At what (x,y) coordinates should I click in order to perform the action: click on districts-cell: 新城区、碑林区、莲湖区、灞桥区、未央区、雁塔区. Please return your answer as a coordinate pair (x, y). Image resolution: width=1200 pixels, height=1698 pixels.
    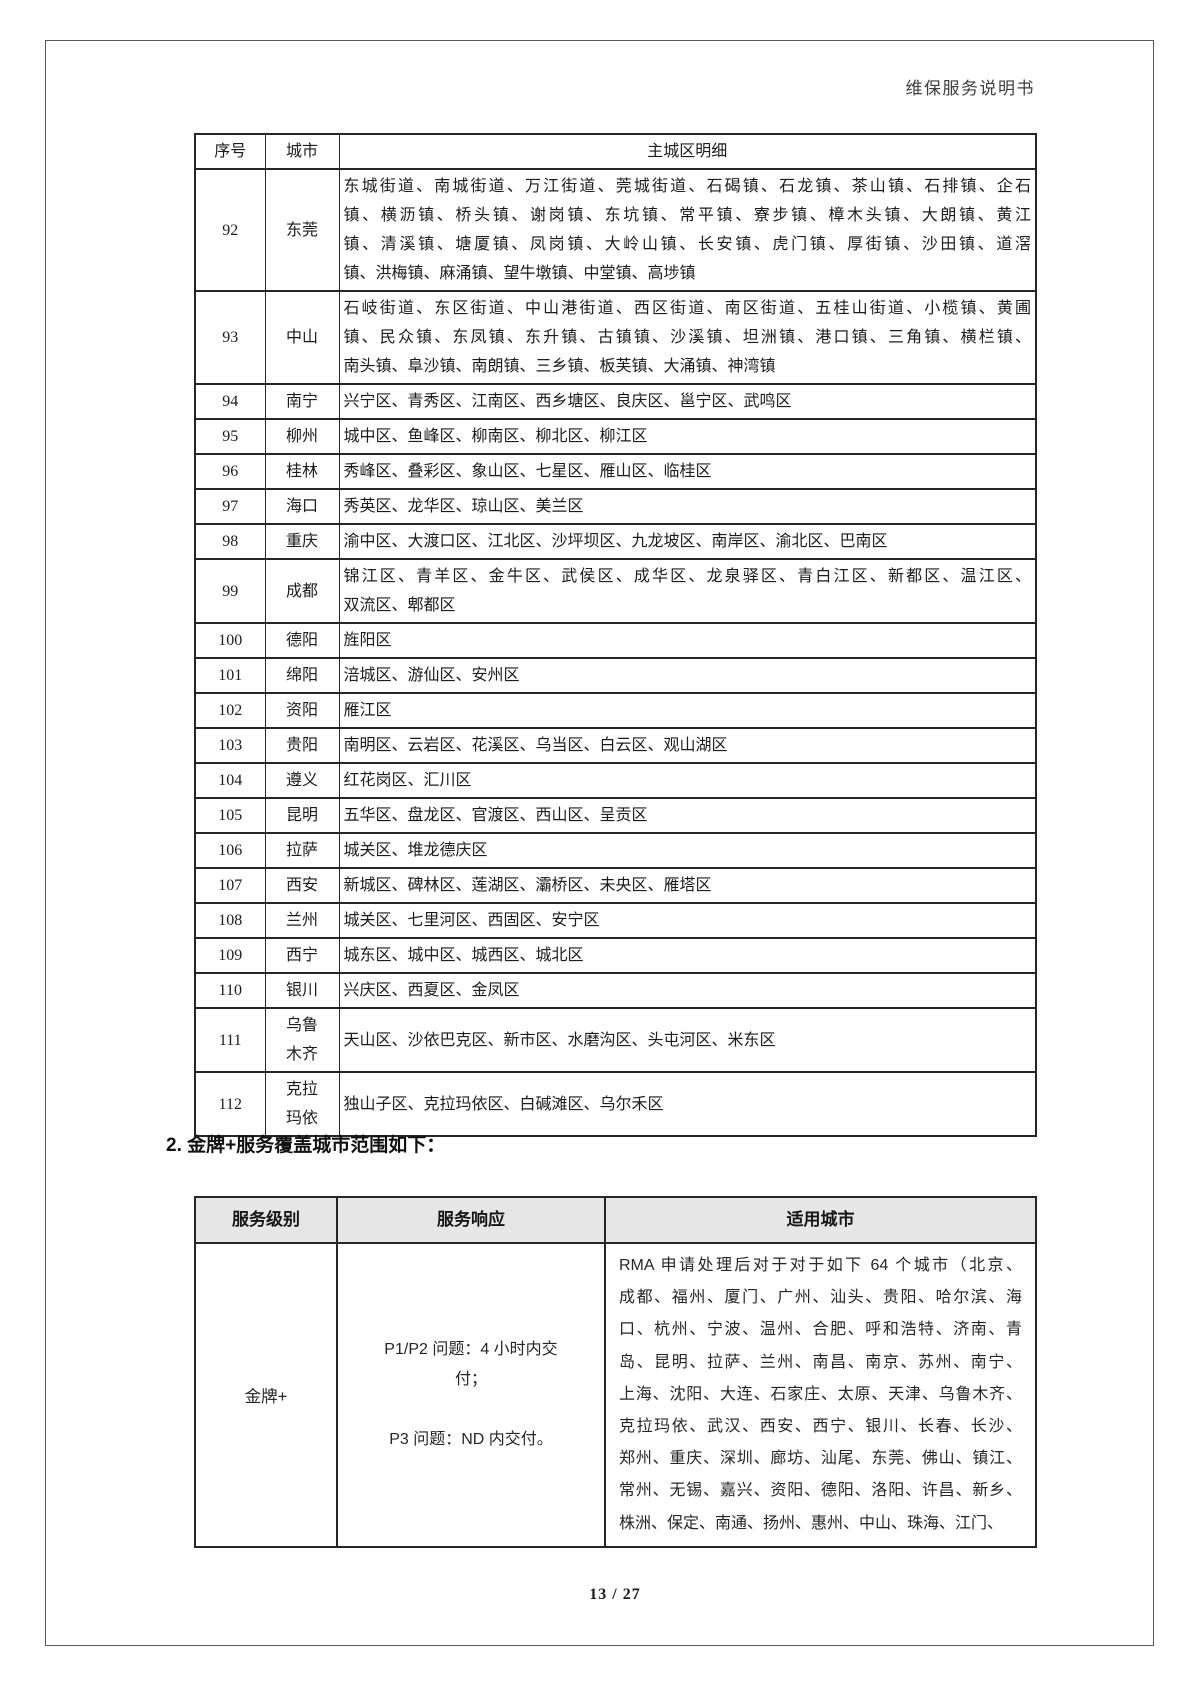
    Looking at the image, I should click on (687, 885).